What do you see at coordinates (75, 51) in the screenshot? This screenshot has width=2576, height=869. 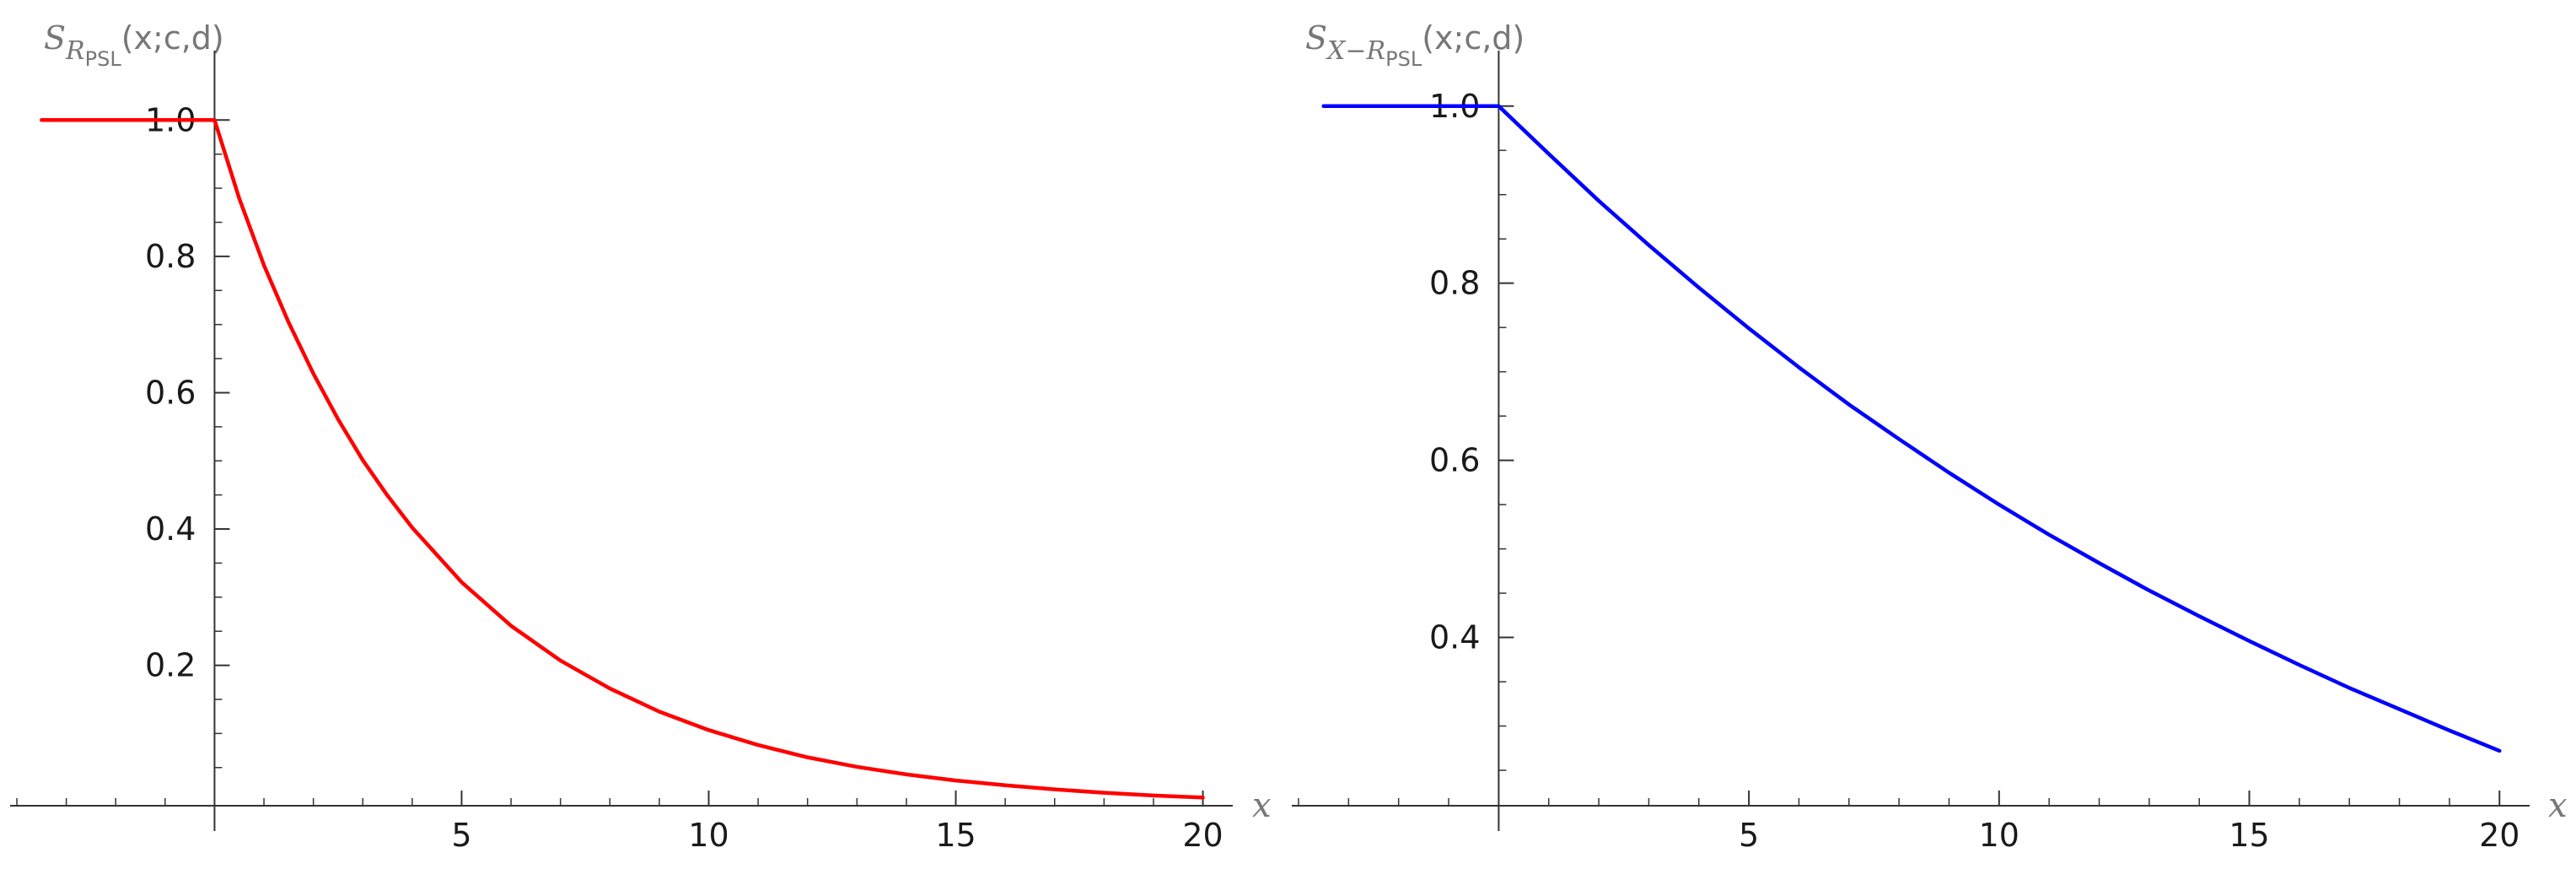 I see `chart-title-subscript: R` at bounding box center [75, 51].